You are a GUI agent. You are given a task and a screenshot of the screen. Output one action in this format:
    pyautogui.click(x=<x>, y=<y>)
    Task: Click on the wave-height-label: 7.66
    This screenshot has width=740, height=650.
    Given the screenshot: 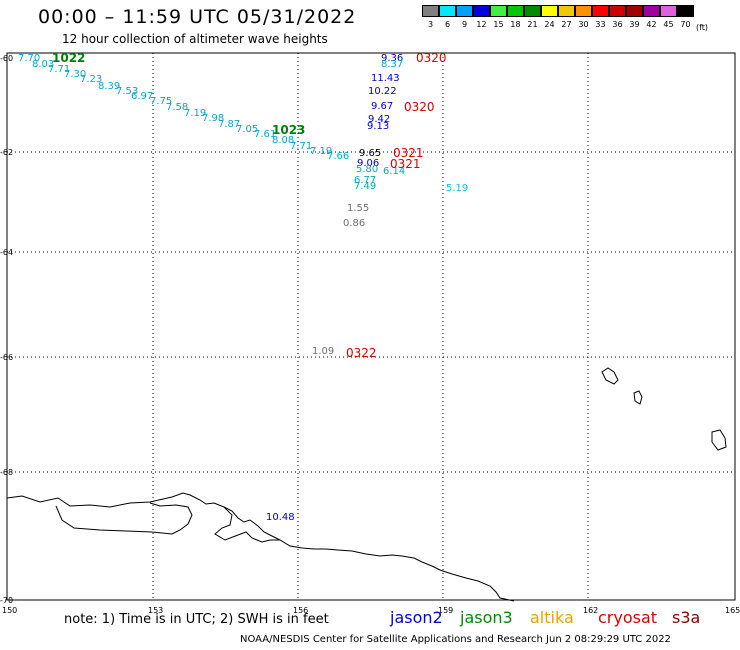 What is the action you would take?
    pyautogui.click(x=338, y=156)
    